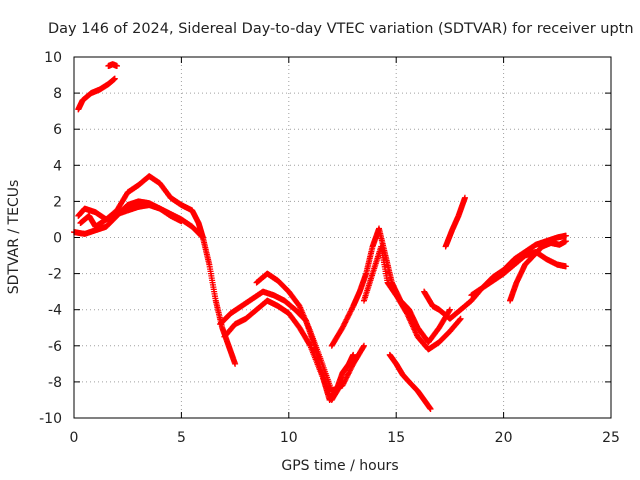  Describe the element at coordinates (57, 239) in the screenshot. I see `y-tick-label: 0` at that location.